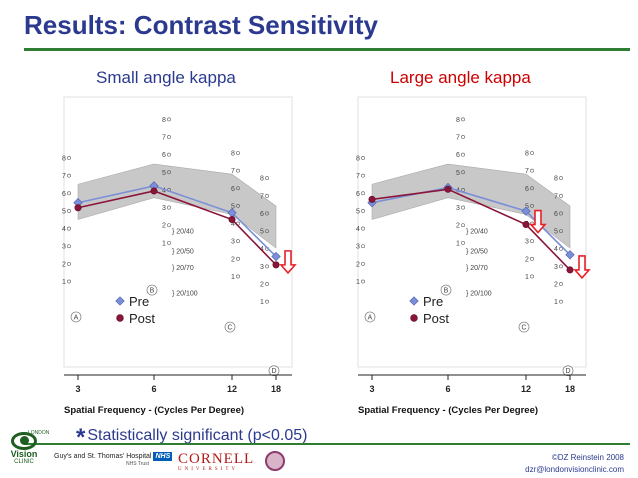 Image resolution: width=638 pixels, height=478 pixels. I want to click on series-line-pre, so click(177, 221).